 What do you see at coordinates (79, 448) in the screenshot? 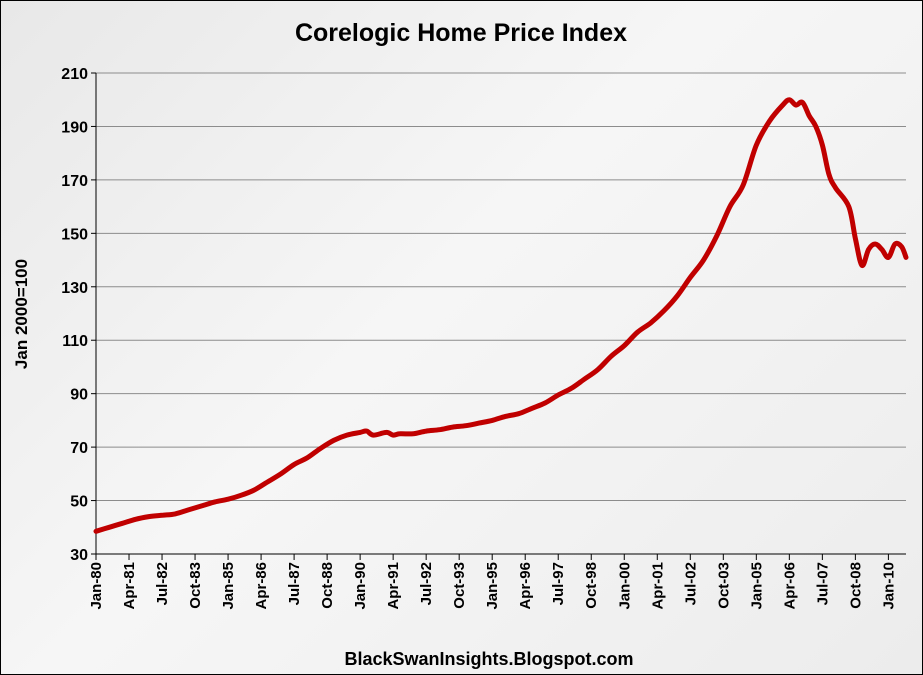
I see `y-tick-label: 70` at bounding box center [79, 448].